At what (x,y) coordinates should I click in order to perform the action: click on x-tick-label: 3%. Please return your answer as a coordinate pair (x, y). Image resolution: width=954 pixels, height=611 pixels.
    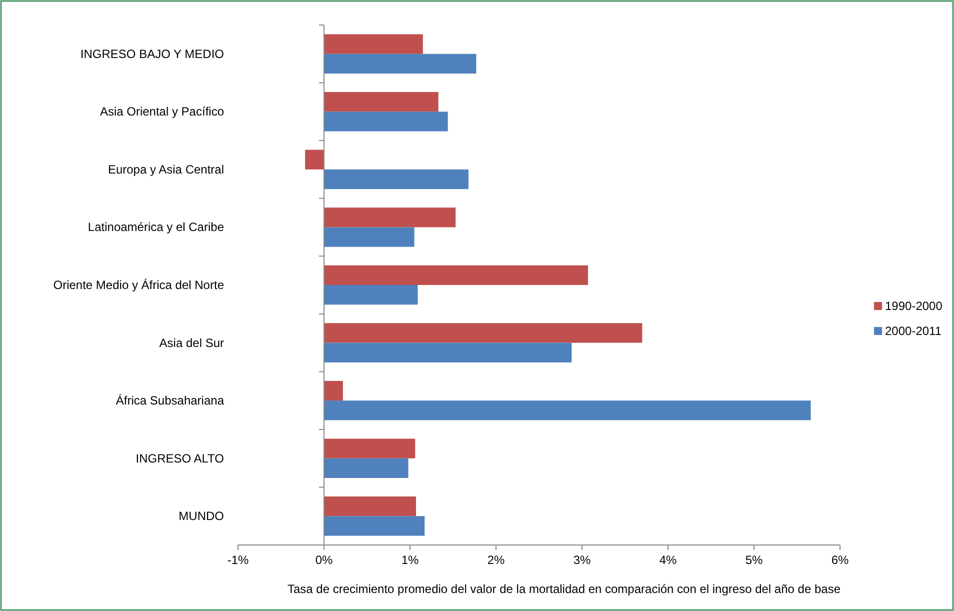
    Looking at the image, I should click on (582, 560).